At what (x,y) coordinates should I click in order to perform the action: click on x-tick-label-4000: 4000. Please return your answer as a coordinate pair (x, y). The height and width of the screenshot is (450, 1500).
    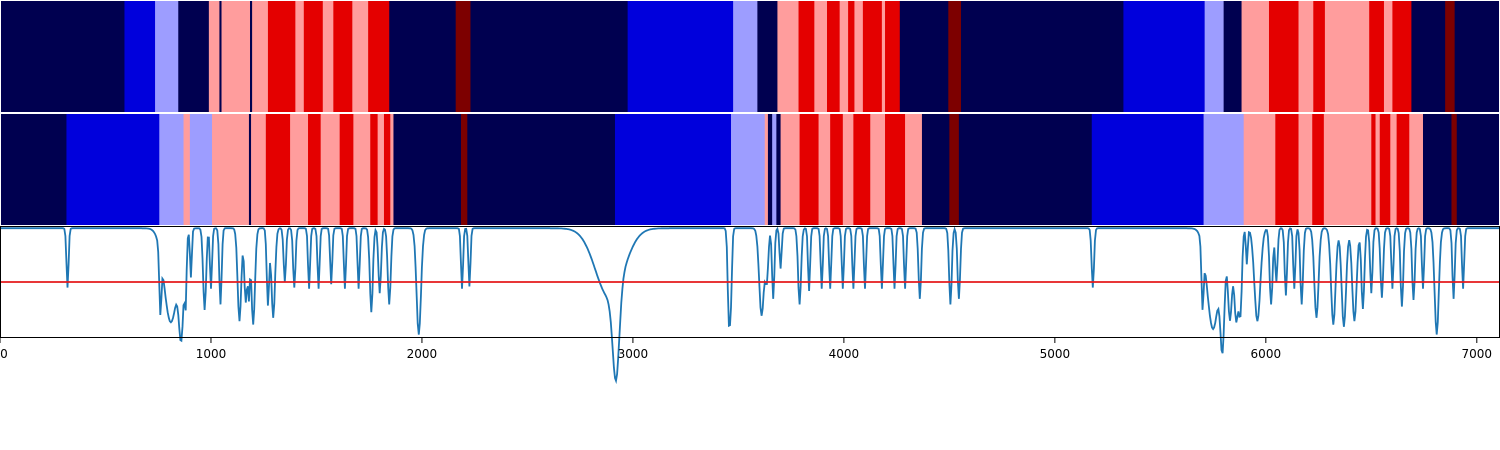
    Looking at the image, I should click on (844, 354).